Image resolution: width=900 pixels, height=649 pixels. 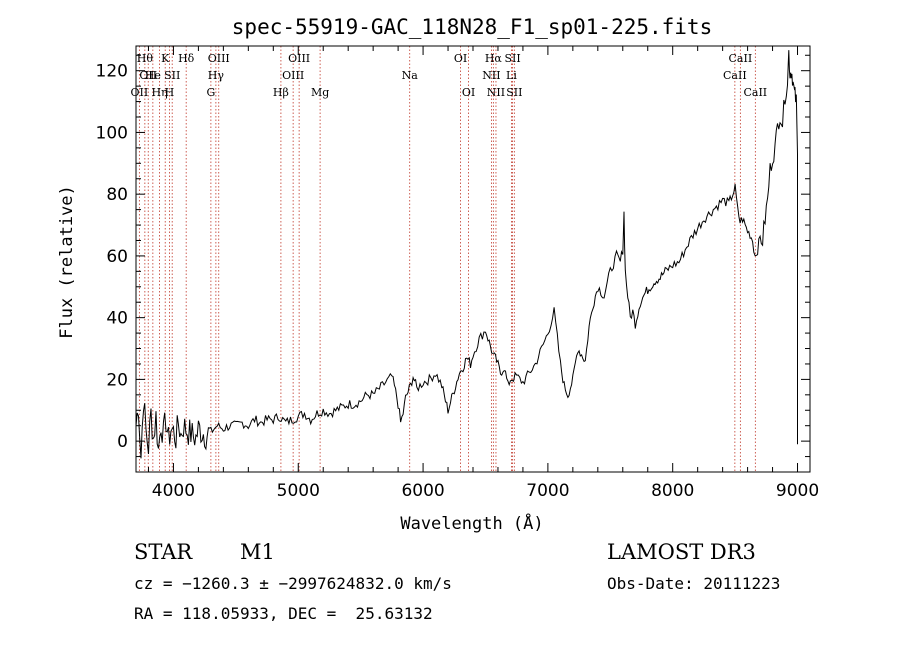 What do you see at coordinates (298, 491) in the screenshot?
I see `x-tick-label-5000: 5000` at bounding box center [298, 491].